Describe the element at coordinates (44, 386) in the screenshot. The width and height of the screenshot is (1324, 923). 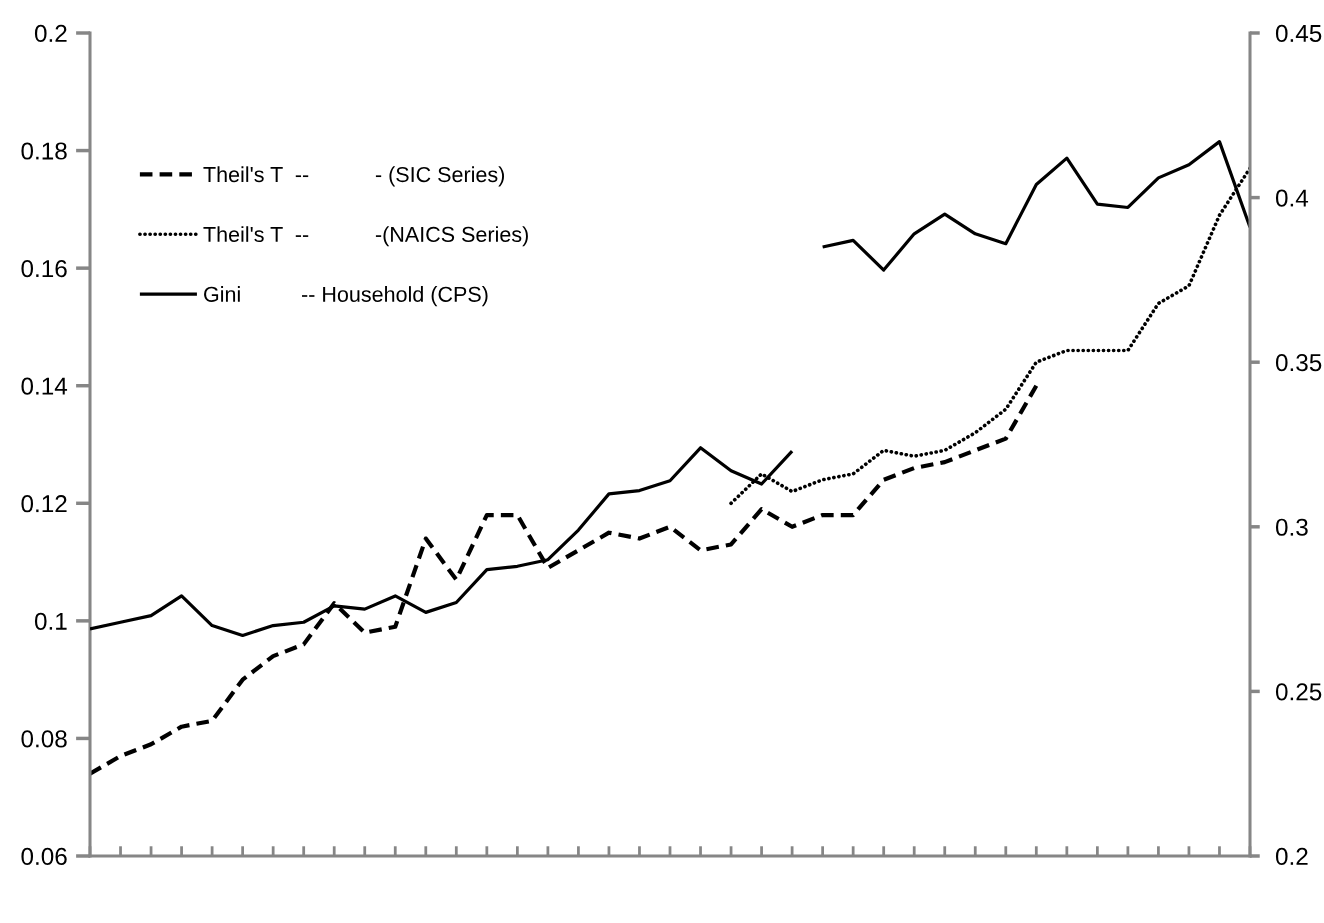
I see `y-tick-label: 0.14` at that location.